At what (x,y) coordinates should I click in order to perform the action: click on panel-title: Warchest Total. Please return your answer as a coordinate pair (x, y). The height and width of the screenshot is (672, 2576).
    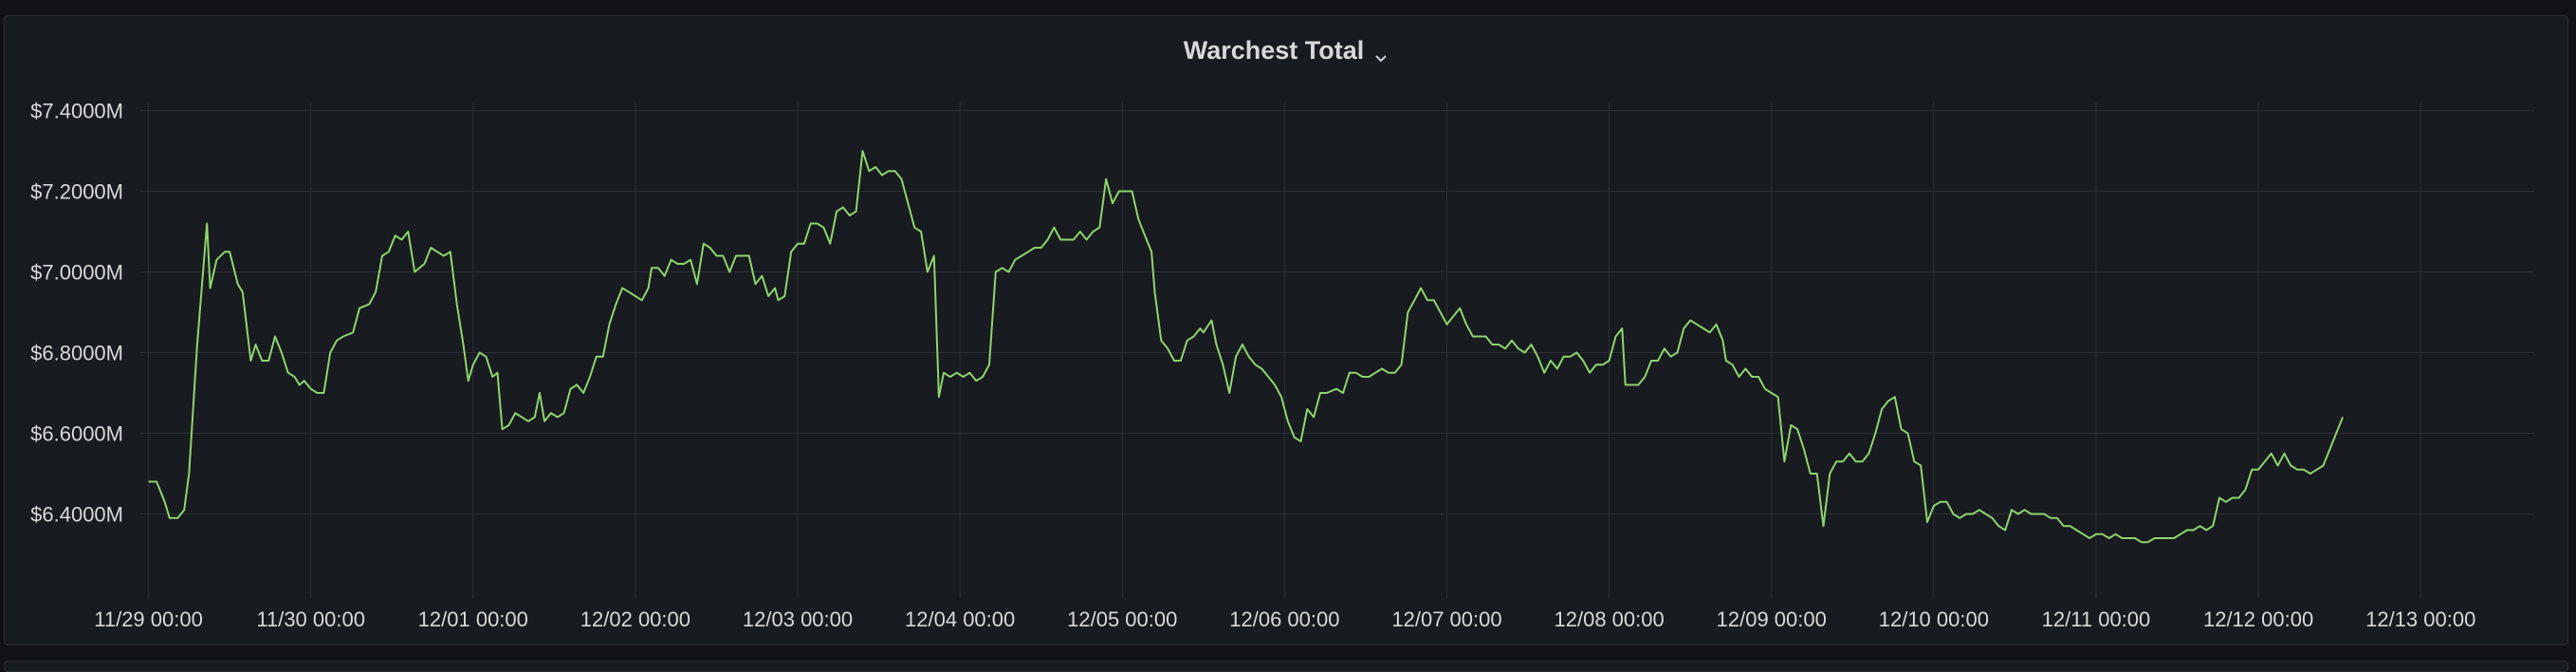
    Looking at the image, I should click on (1274, 50).